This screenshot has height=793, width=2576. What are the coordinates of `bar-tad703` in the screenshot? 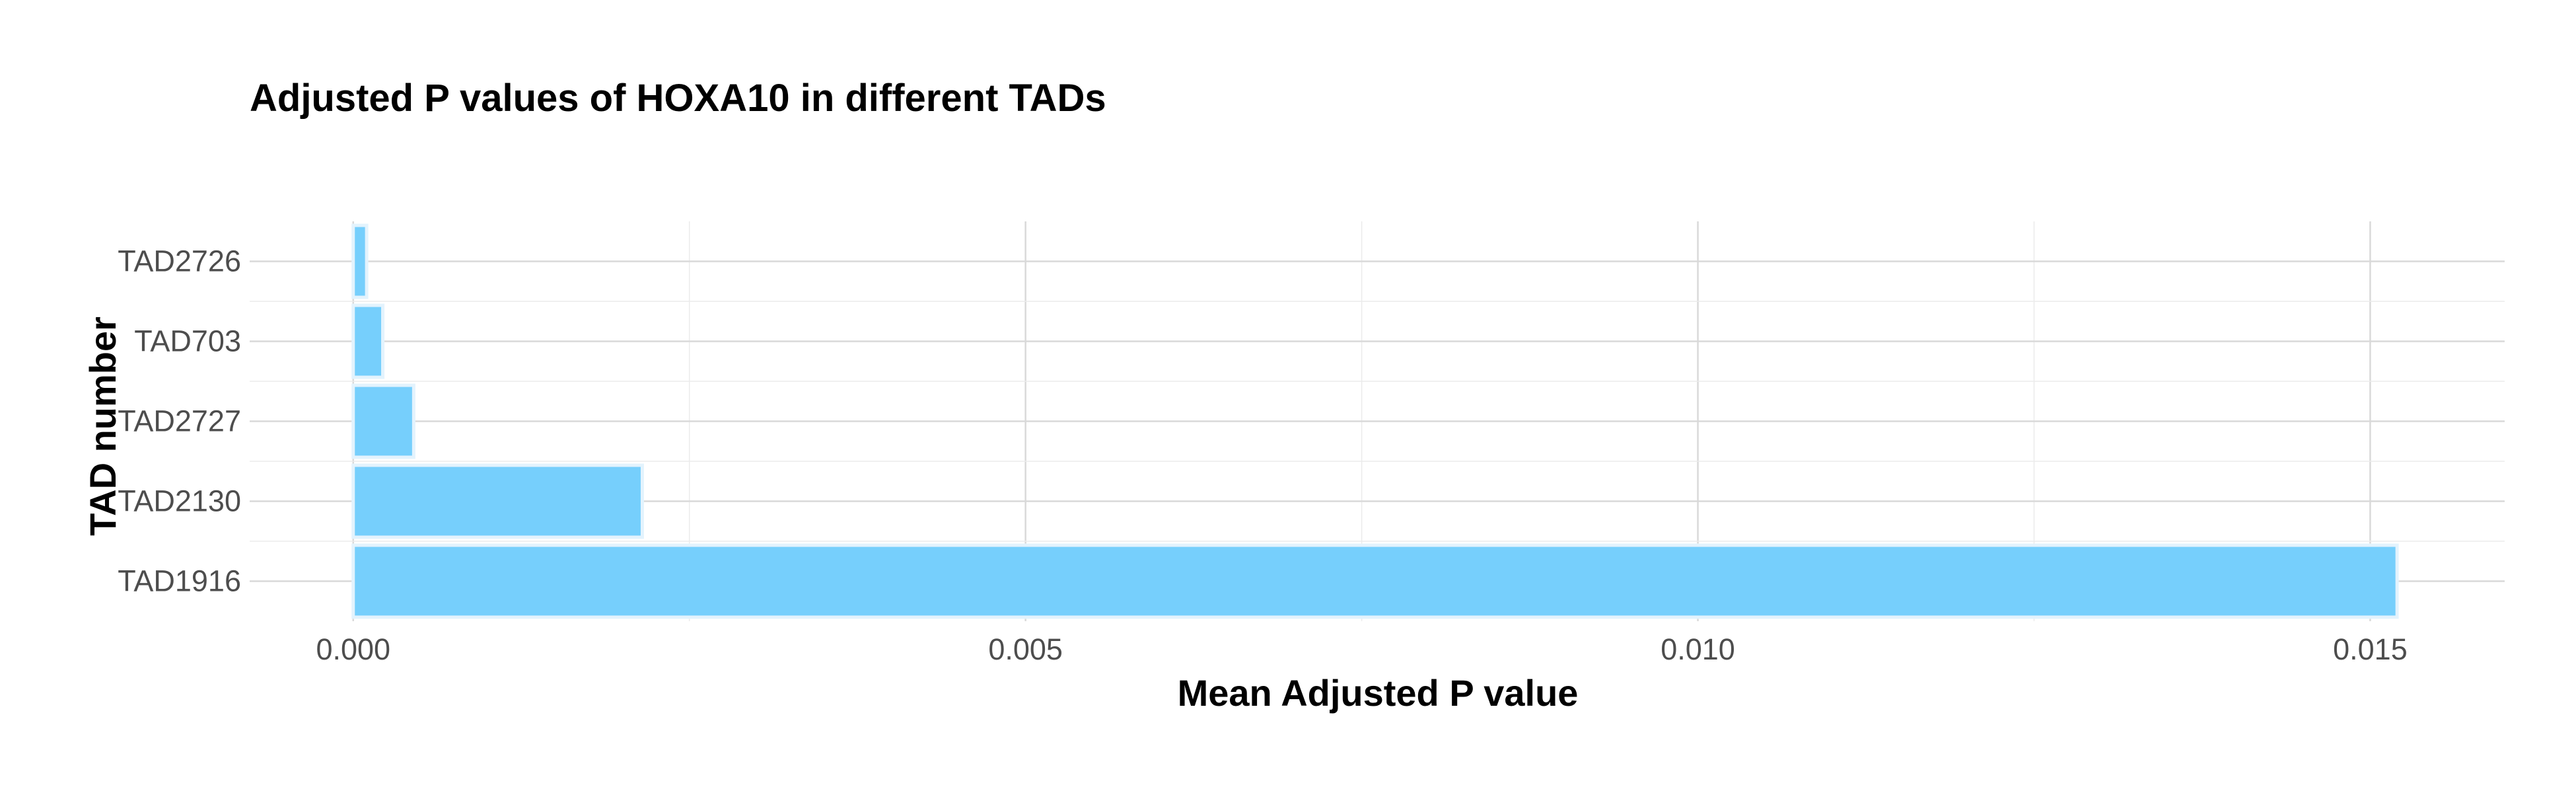 It's located at (368, 341).